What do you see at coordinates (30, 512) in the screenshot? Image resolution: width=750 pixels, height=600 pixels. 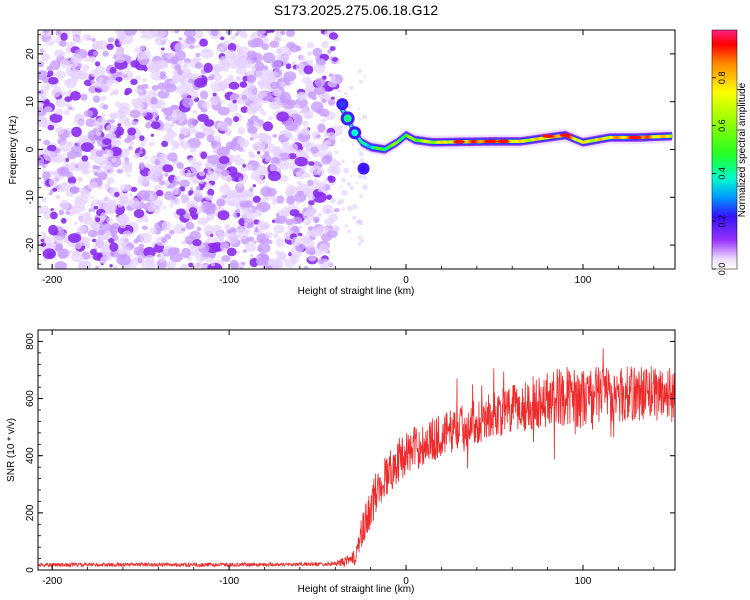 I see `snr-y-tick-label: 200` at bounding box center [30, 512].